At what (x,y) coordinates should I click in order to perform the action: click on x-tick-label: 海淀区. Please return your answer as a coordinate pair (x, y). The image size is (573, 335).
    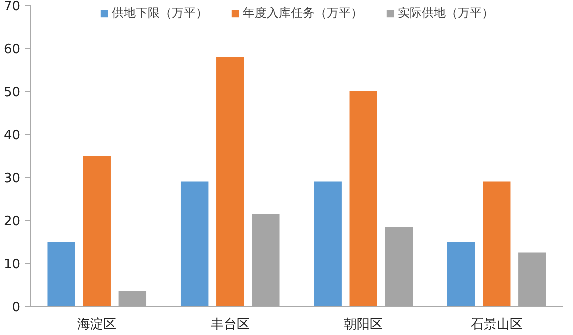
    Looking at the image, I should click on (97, 325).